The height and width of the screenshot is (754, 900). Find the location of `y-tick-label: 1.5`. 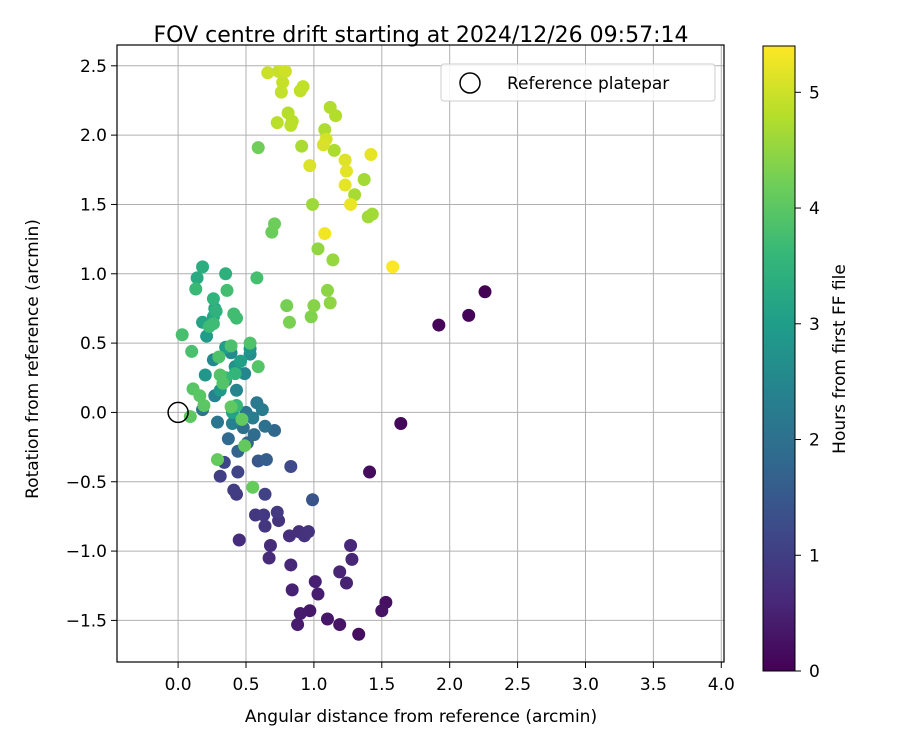

y-tick-label: 1.5 is located at coordinates (93, 205).